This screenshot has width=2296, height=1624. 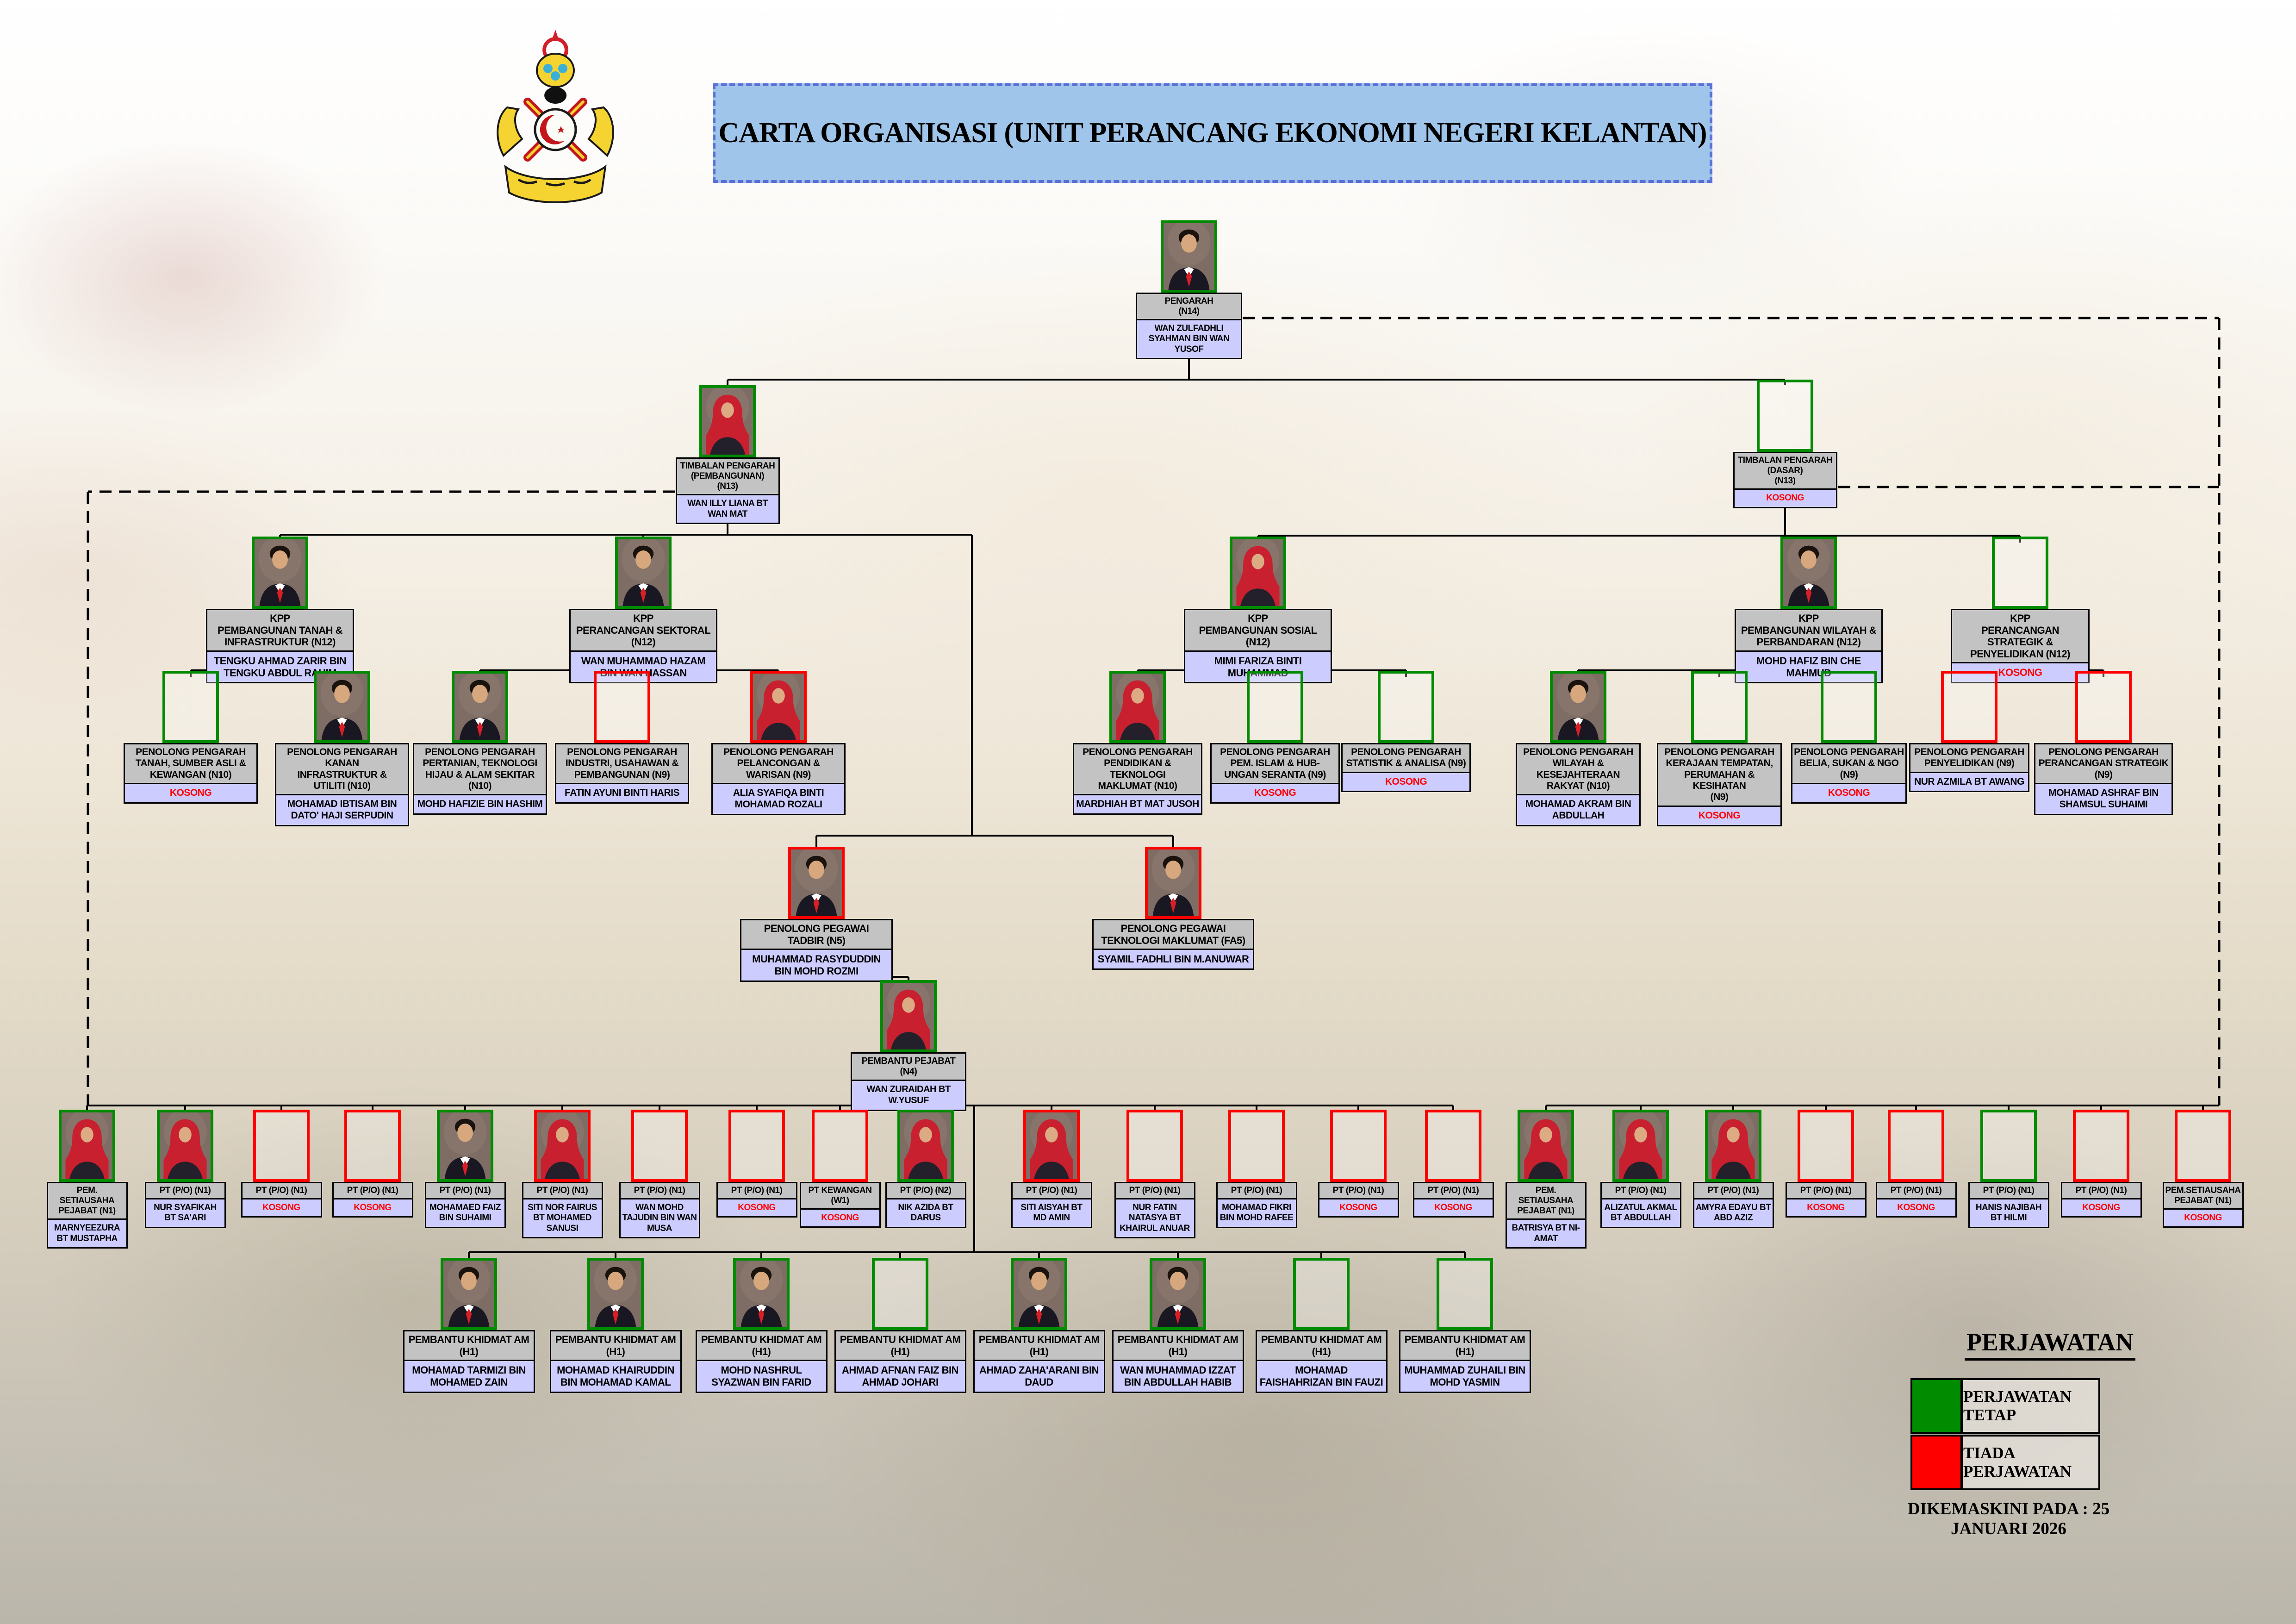 What do you see at coordinates (615, 1376) in the screenshot?
I see `person-name: MOHAMAD KHAIRUDDIN BIN MOHAMAD KAMAL` at bounding box center [615, 1376].